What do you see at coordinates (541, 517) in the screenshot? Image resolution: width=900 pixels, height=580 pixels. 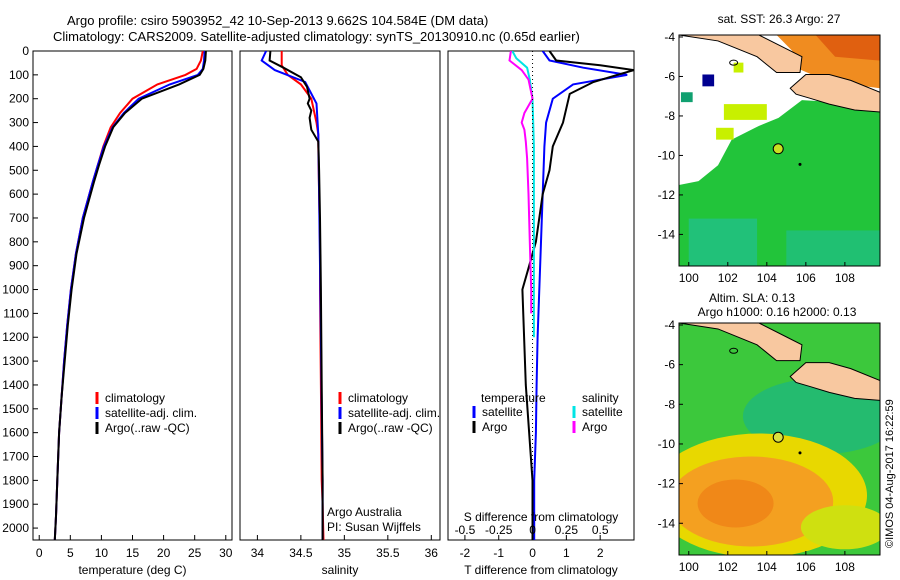 I see `difference-top-axis-label: S difference from climatology` at bounding box center [541, 517].